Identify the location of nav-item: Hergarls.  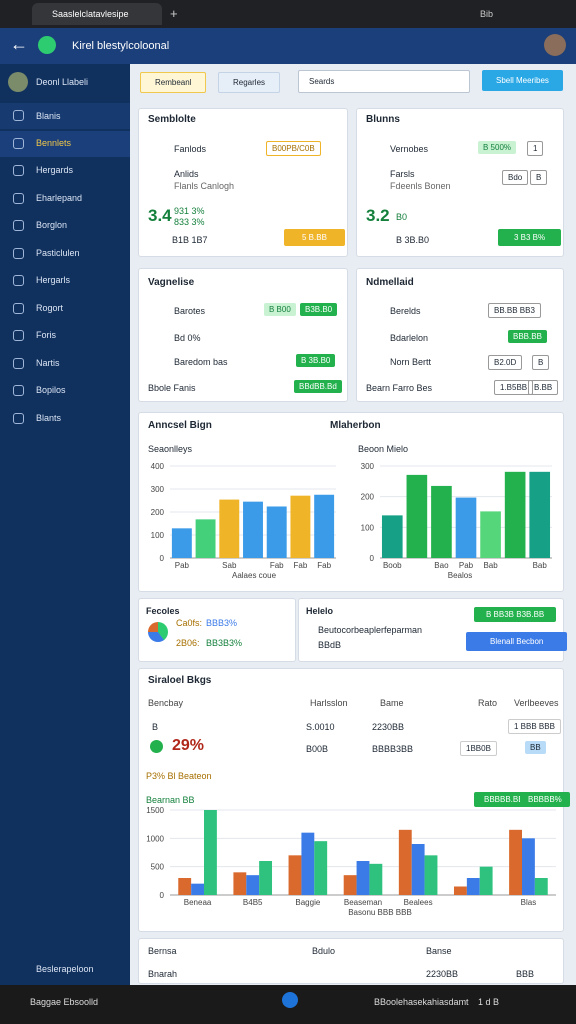
(53, 280).